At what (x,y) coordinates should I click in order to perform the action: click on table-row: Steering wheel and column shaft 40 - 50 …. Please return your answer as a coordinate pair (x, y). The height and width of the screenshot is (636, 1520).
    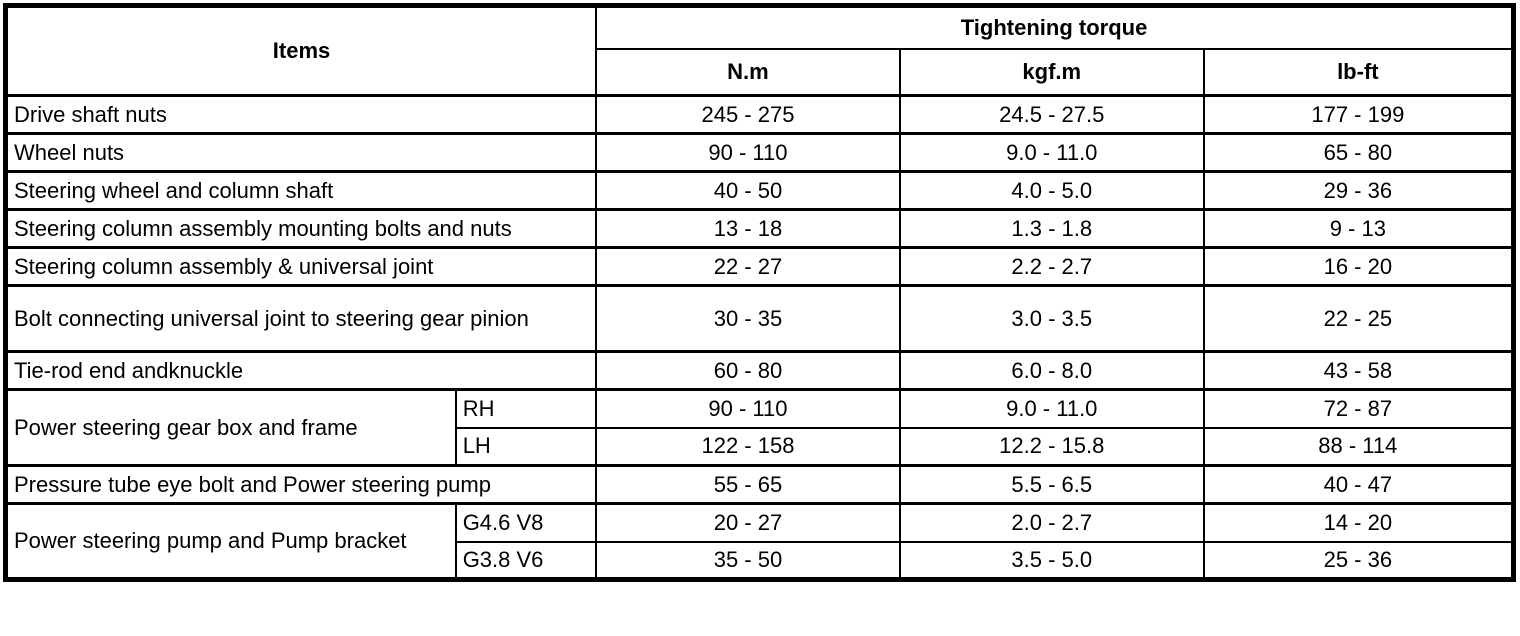
    Looking at the image, I should click on (759, 190).